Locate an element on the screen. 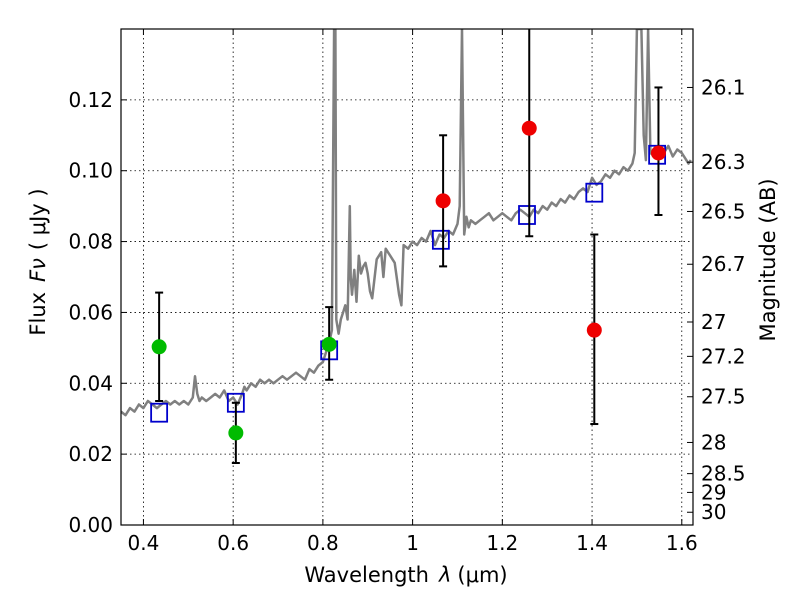 The image size is (800, 600). x-tick-label: 0.4 is located at coordinates (144, 543).